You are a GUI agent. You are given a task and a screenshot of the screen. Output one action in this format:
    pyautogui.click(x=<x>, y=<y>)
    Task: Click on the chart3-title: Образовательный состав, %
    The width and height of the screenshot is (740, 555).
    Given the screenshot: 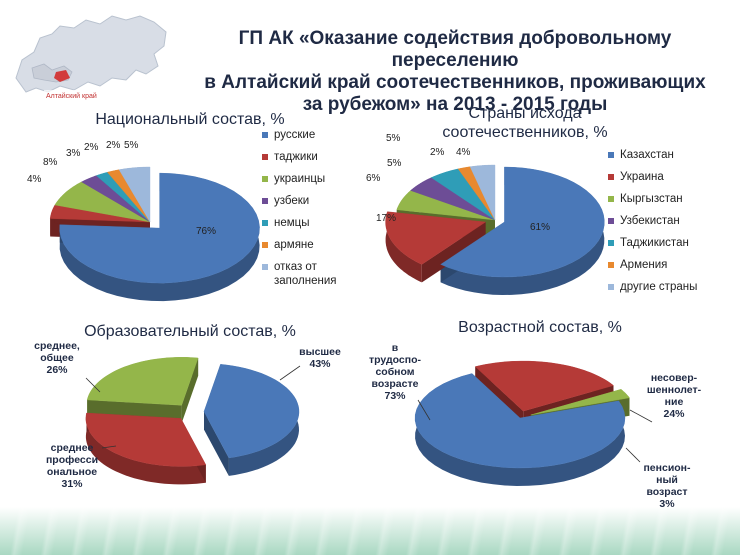 What is the action you would take?
    pyautogui.click(x=190, y=331)
    